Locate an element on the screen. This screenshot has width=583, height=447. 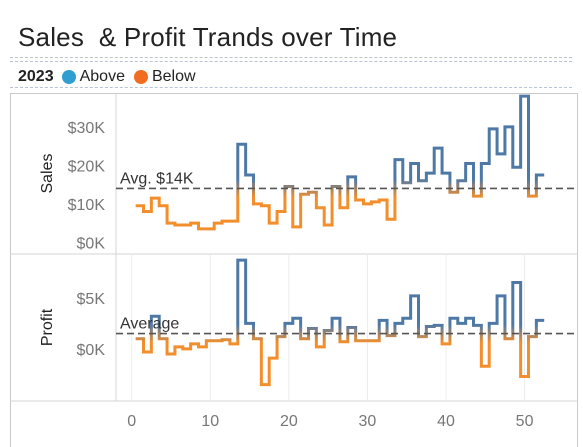
sales-y-tick-label: $0K is located at coordinates (91, 243).